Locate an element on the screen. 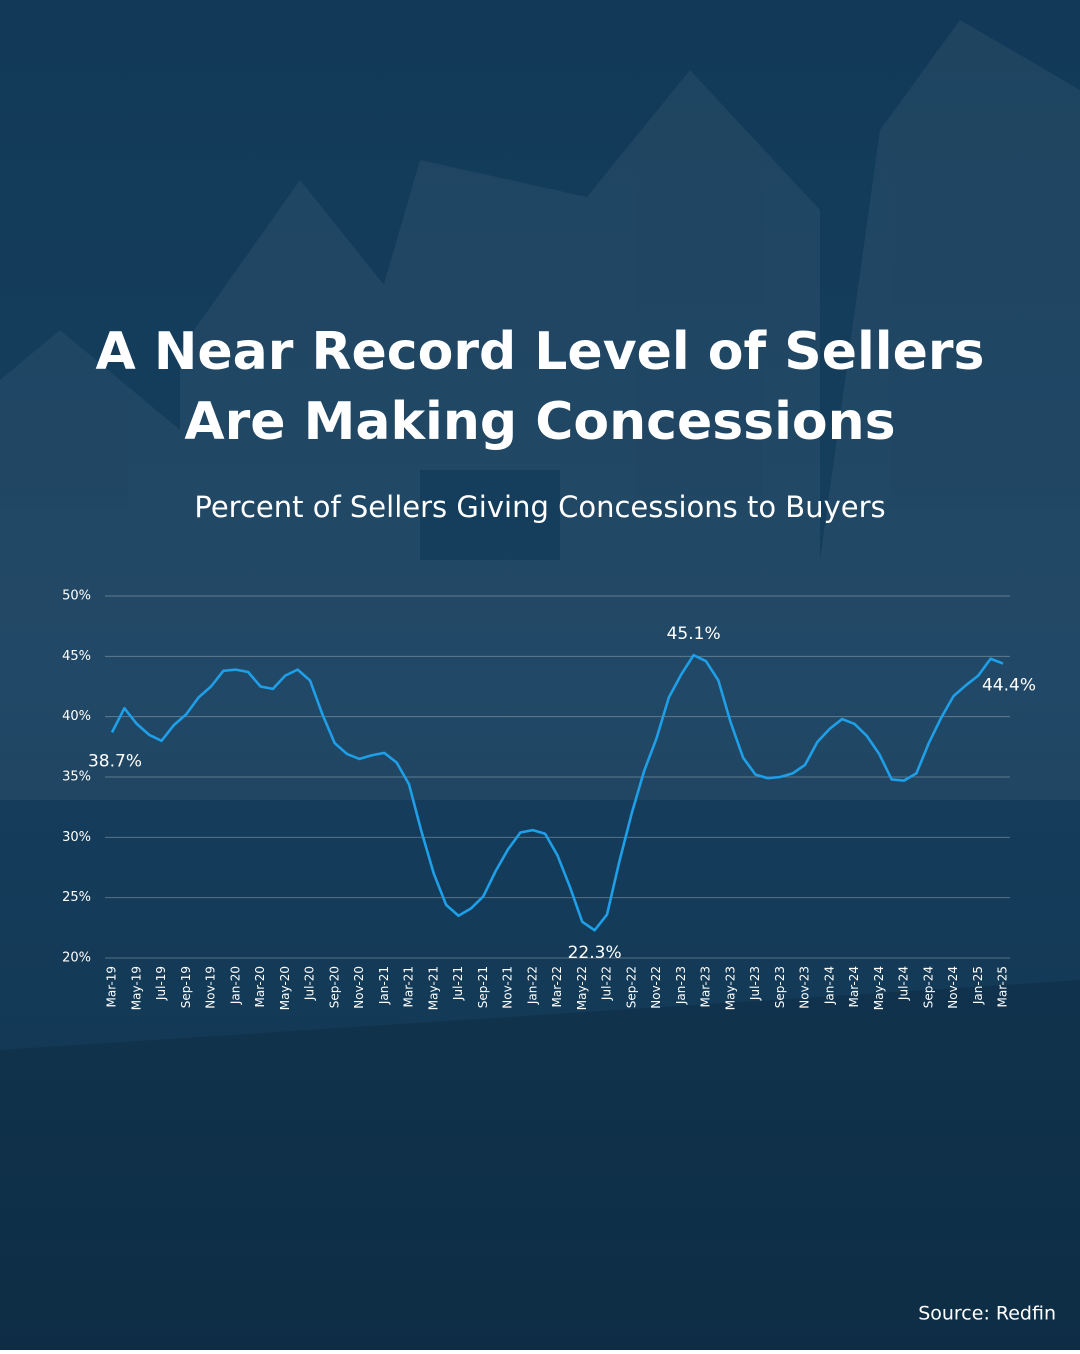  x-tick-label: May-21 is located at coordinates (433, 988).